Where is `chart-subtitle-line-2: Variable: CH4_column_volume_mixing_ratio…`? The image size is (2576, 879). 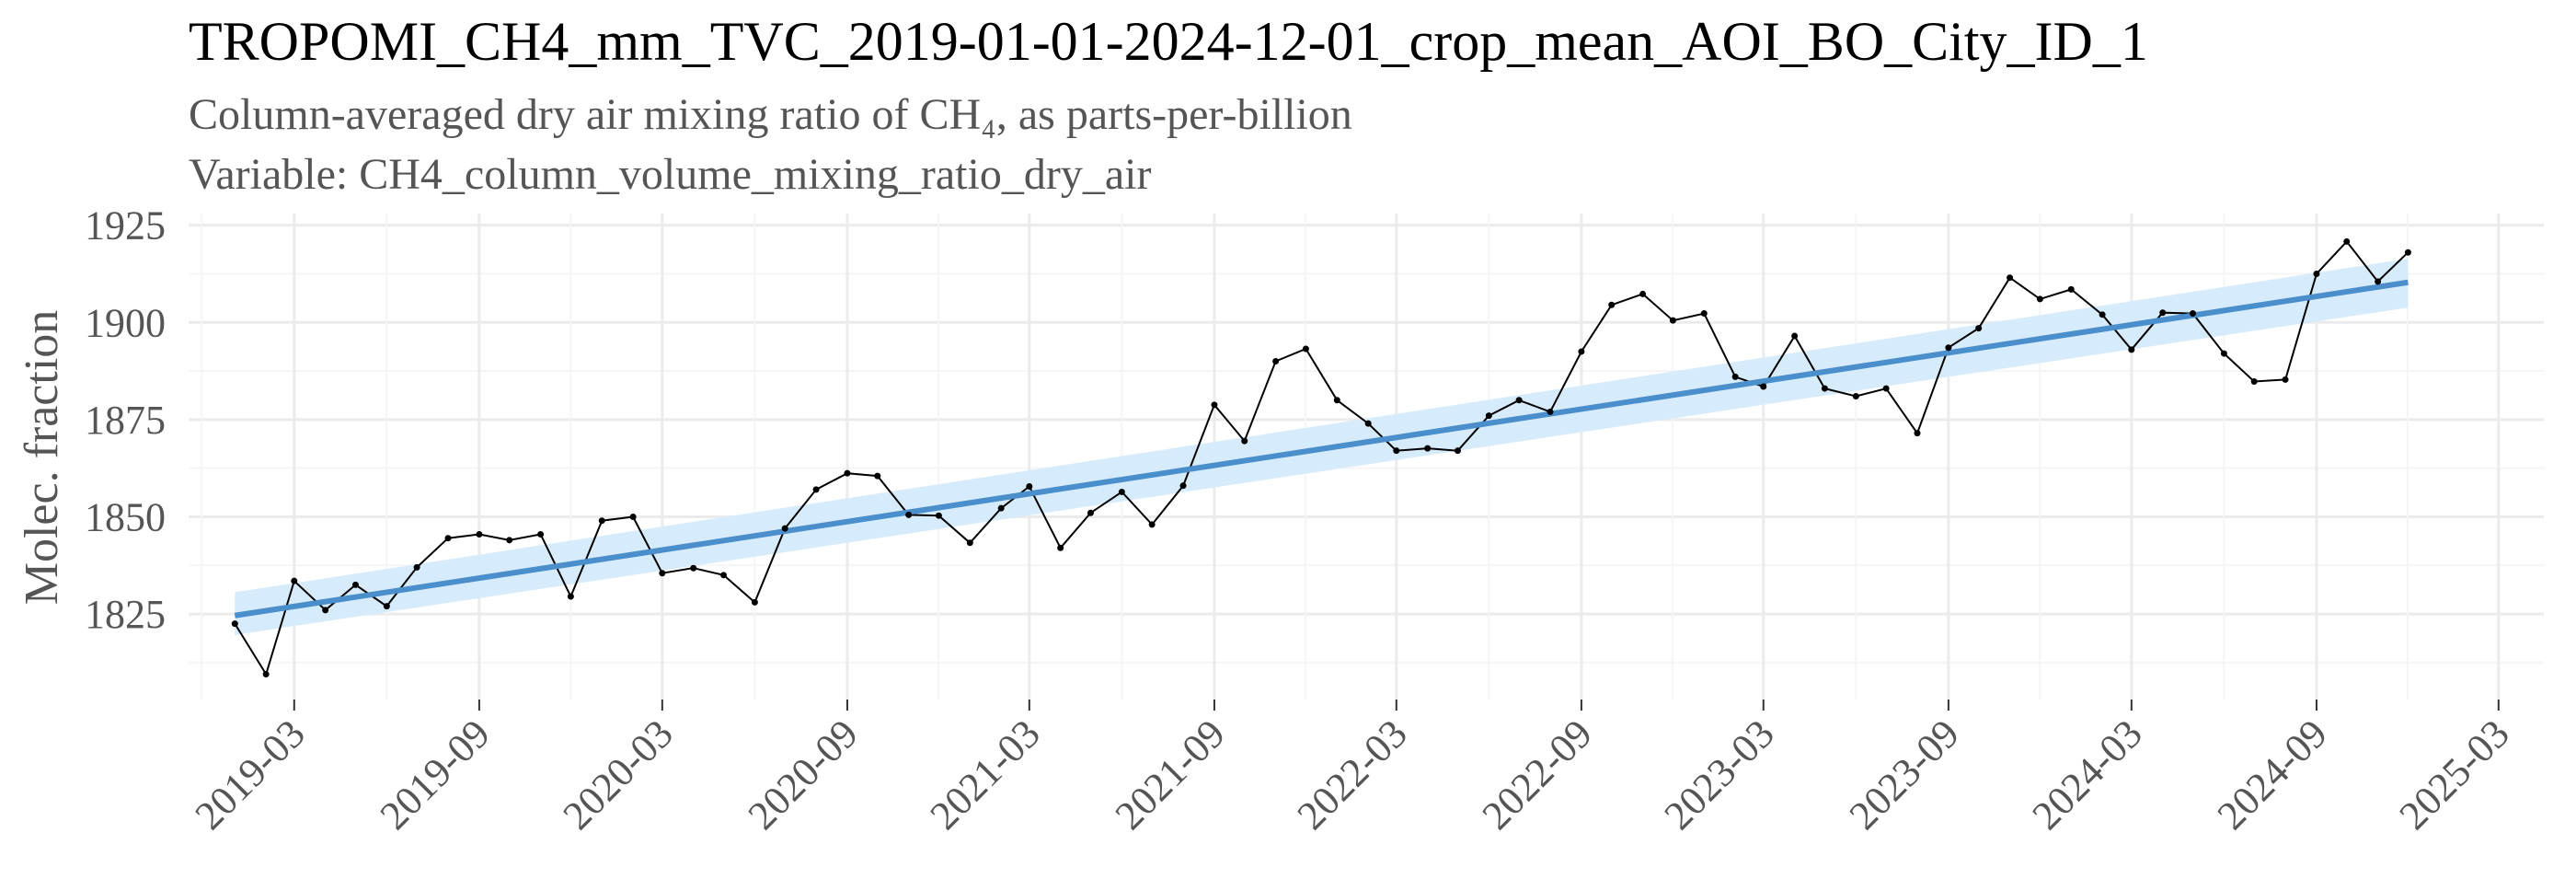
chart-subtitle-line-2: Variable: CH4_column_volume_mixing_ratio… is located at coordinates (670, 174).